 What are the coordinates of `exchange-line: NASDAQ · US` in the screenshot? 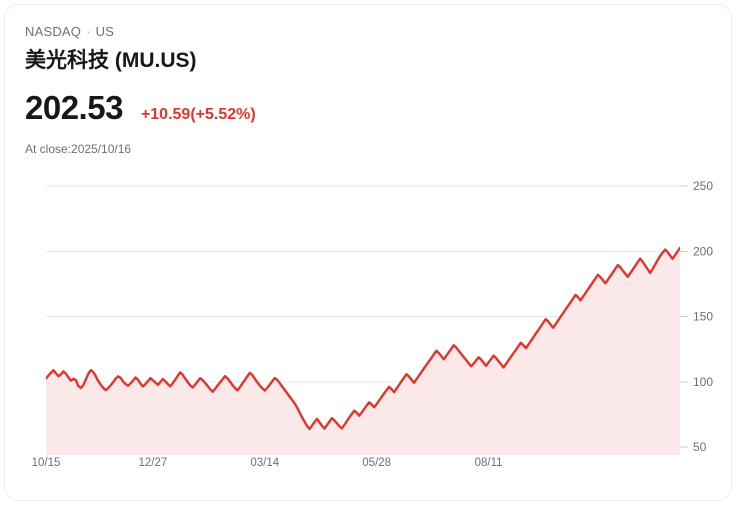 It's located at (368, 32).